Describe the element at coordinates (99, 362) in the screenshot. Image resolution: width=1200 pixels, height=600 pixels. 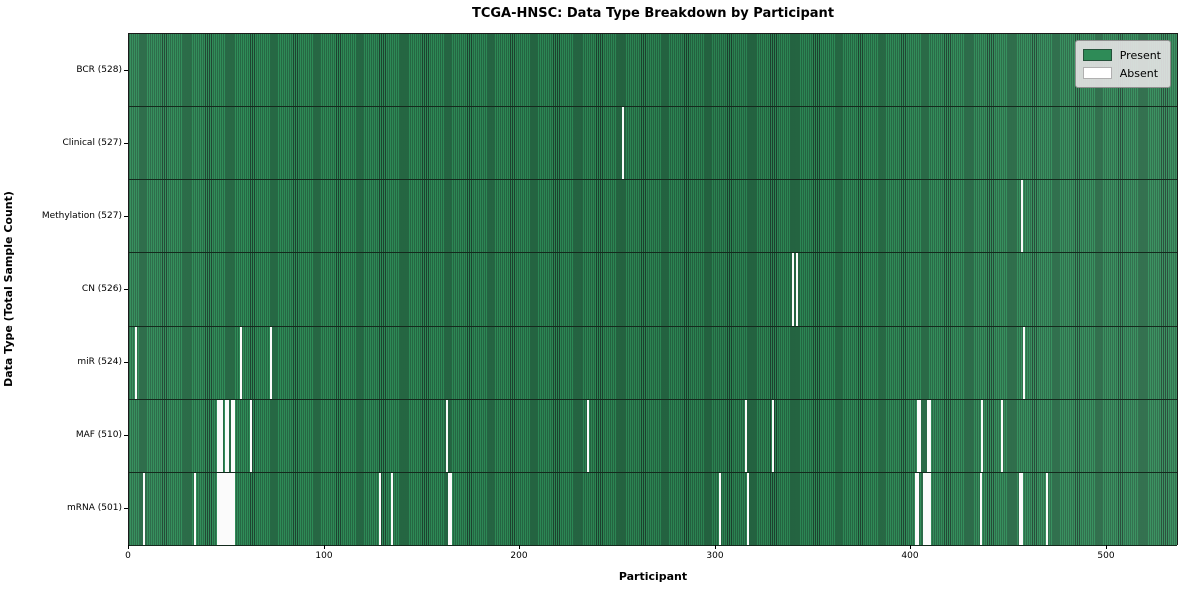
I see `ytick-label-miR: miR (524)` at that location.